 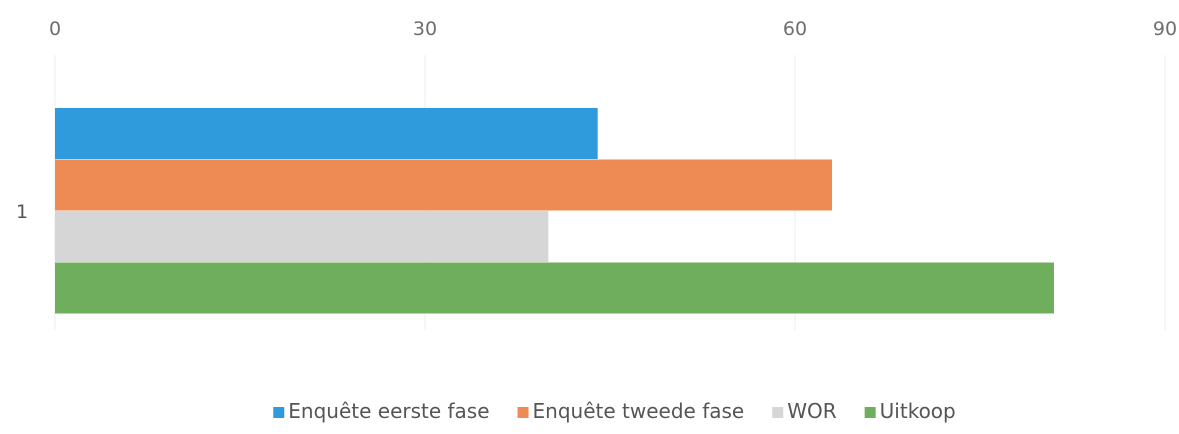 I want to click on legend-label: Uitkoop, so click(x=918, y=411).